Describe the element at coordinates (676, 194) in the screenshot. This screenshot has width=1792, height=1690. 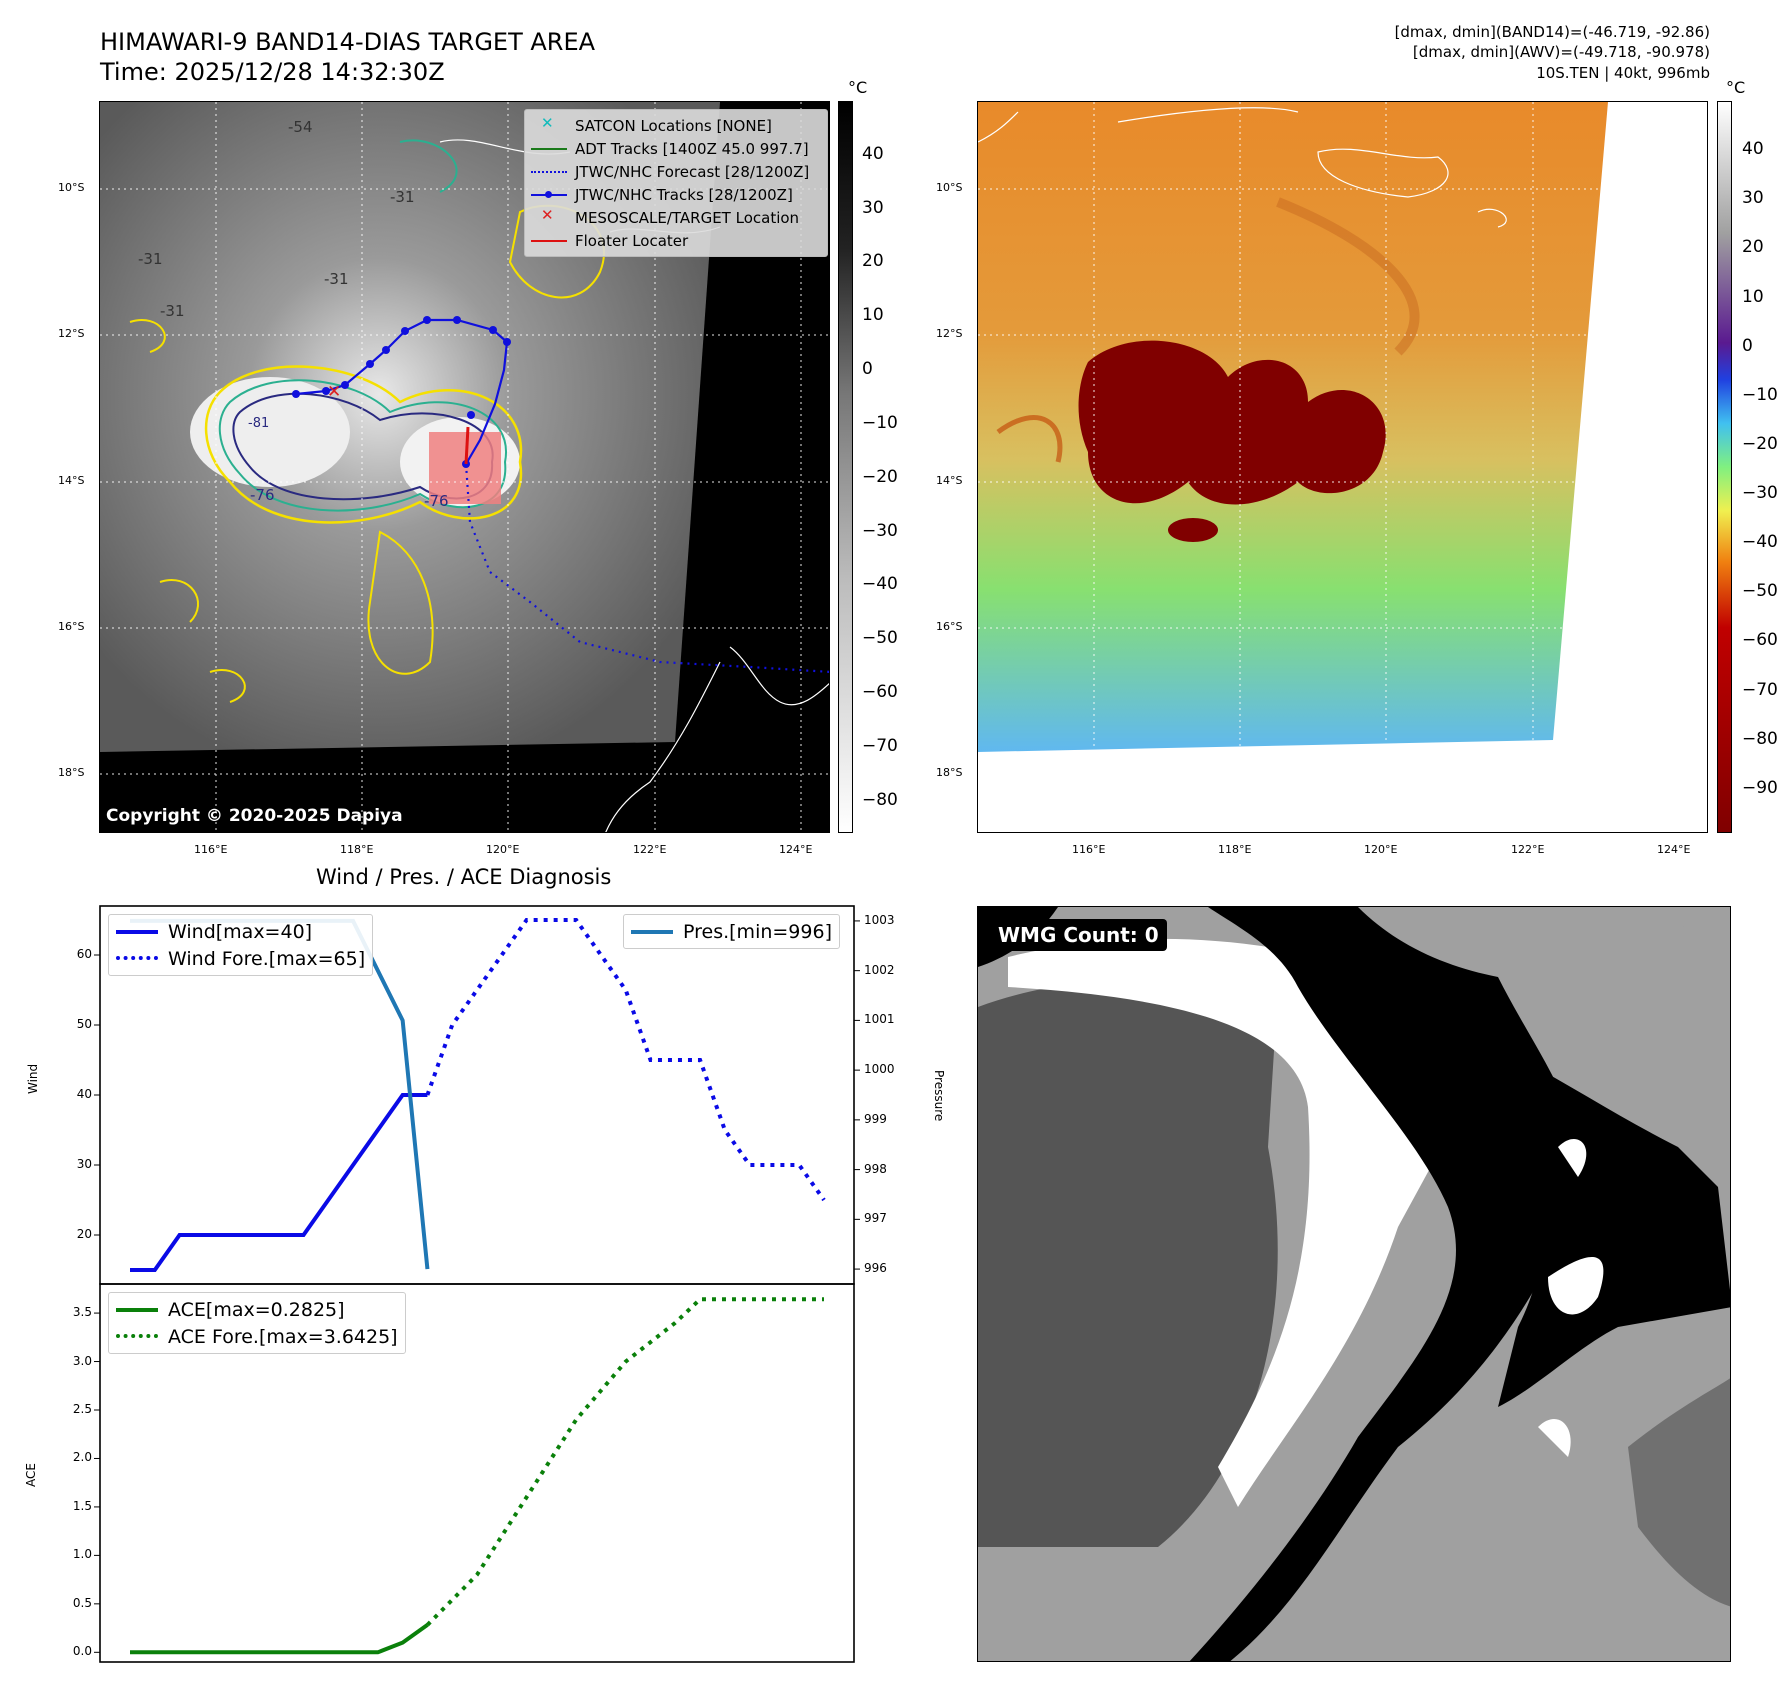
I see `legend-item-jtwc-tracks: JTWC/NHC Tracks [28/1200Z]` at that location.